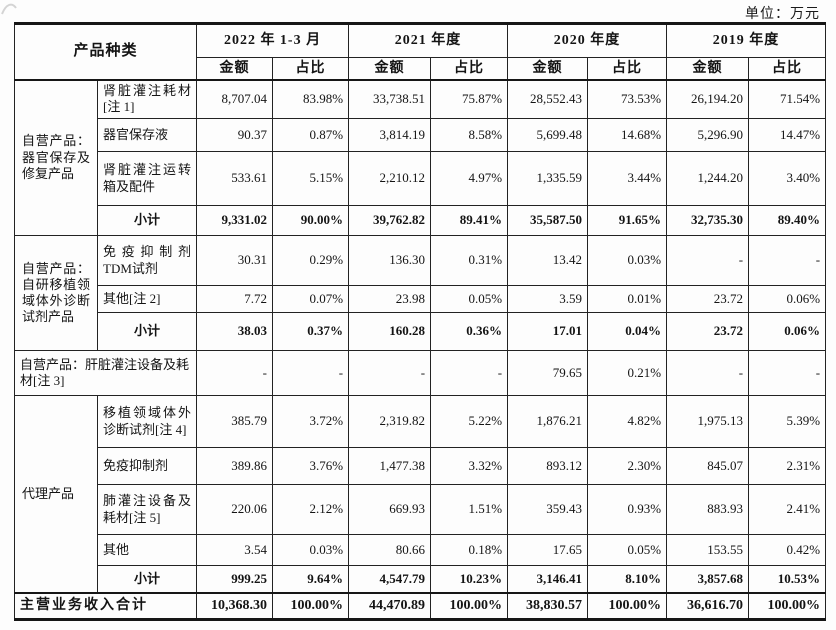 This screenshot has height=630, width=836. What do you see at coordinates (469, 550) in the screenshot?
I see `cell: 0.18%` at bounding box center [469, 550].